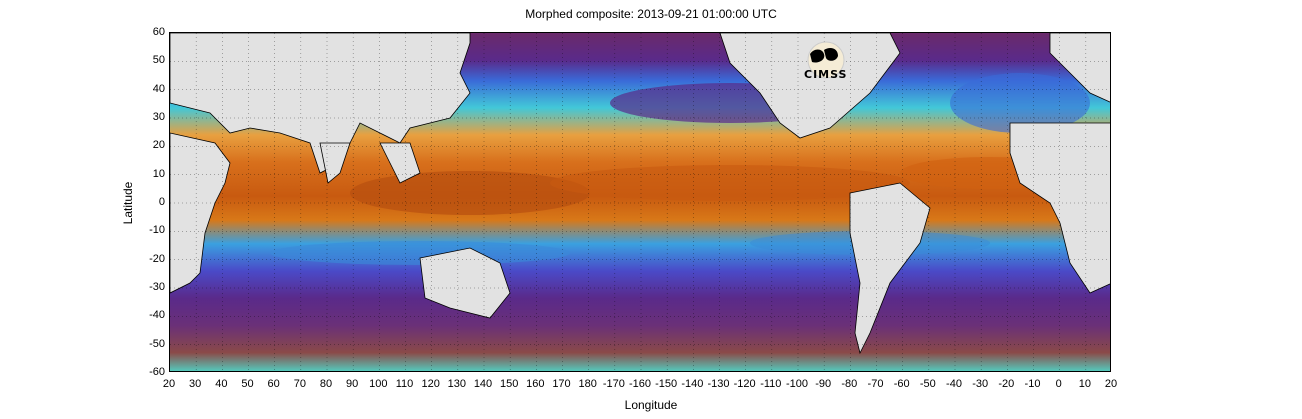 This screenshot has height=419, width=1302. Describe the element at coordinates (273, 384) in the screenshot. I see `longitude-tick-label: 60` at that location.